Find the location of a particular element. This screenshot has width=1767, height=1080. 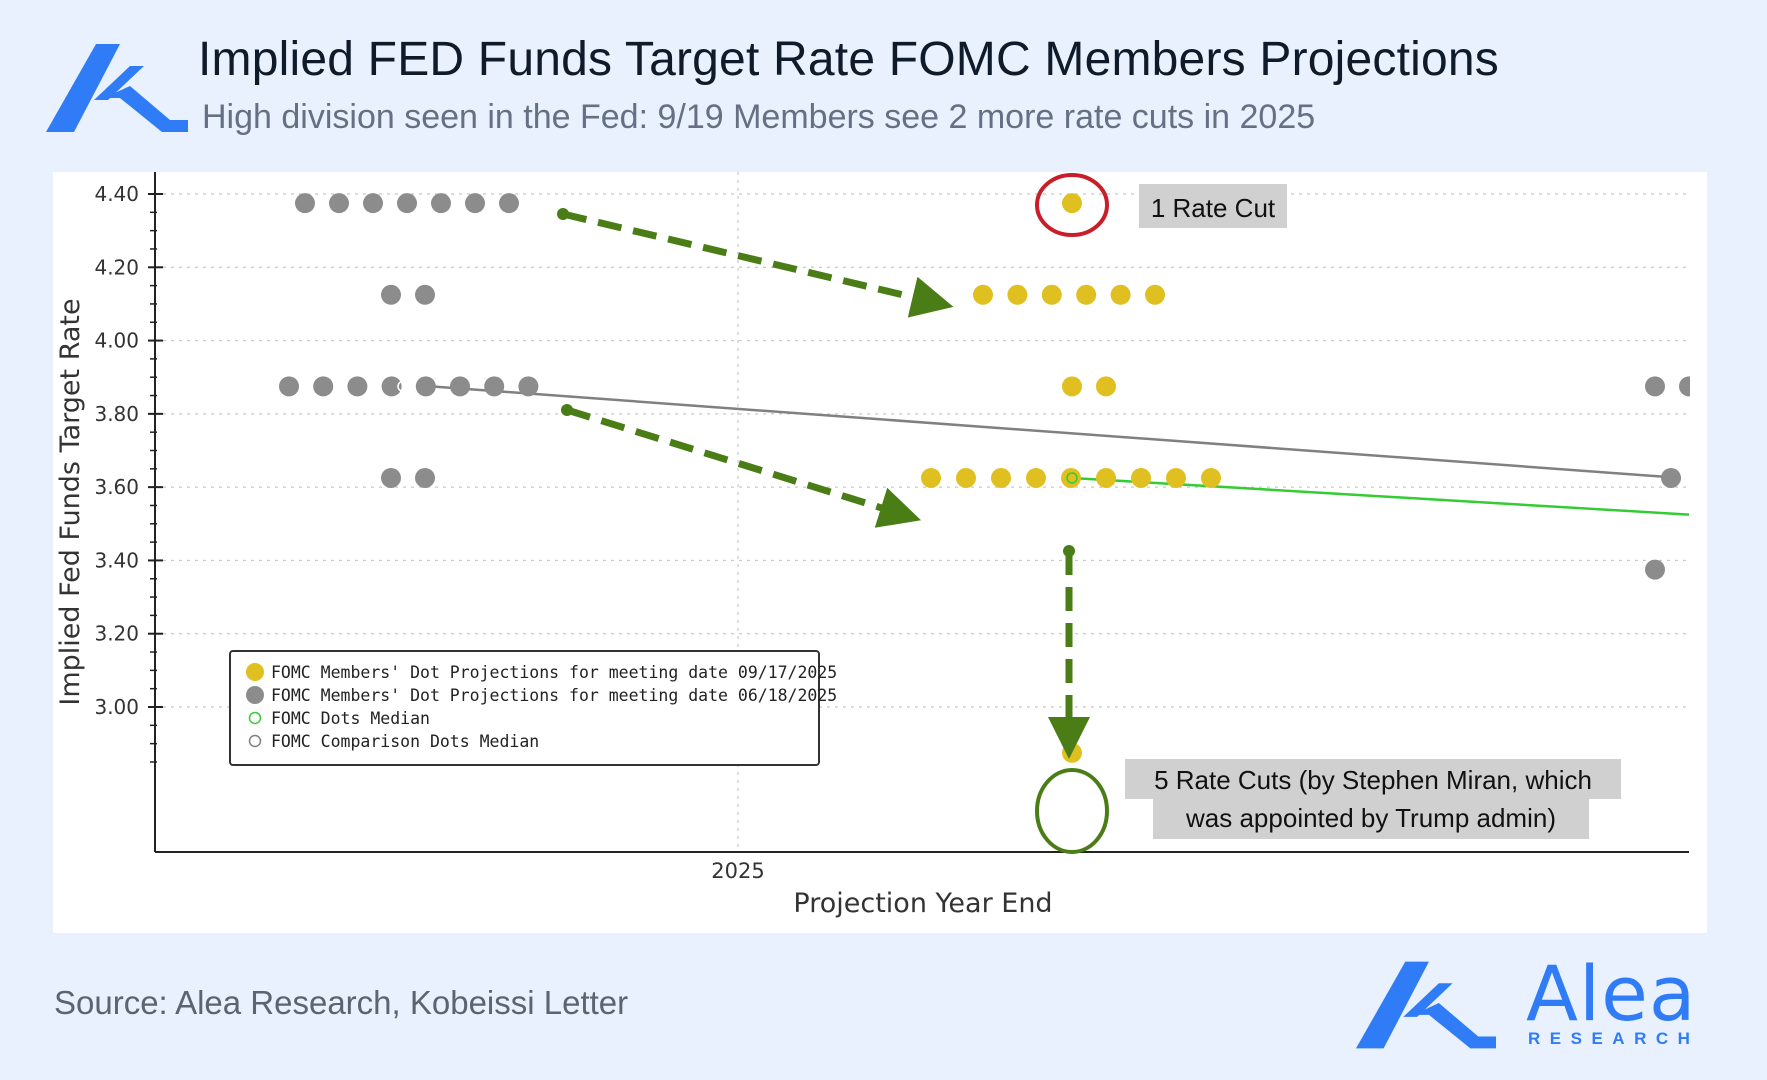

legend-swatch-median is located at coordinates (255, 718).